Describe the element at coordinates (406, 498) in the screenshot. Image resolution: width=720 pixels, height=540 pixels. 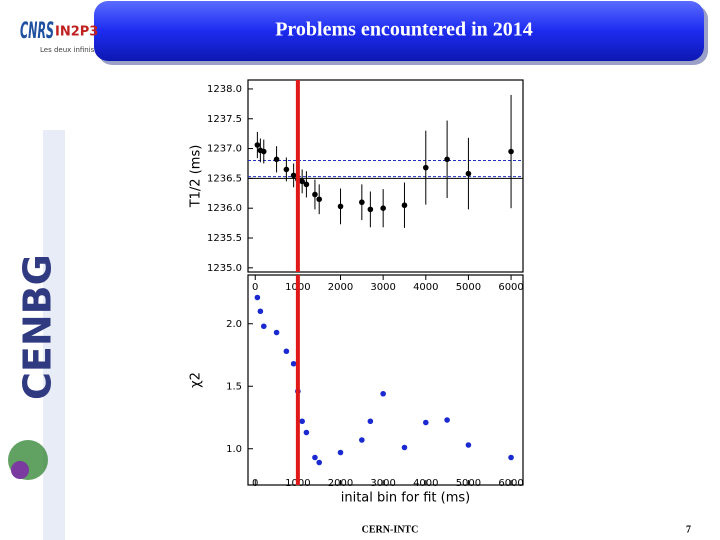
I see `x-axis-label: inital bin for fit (ms)` at that location.